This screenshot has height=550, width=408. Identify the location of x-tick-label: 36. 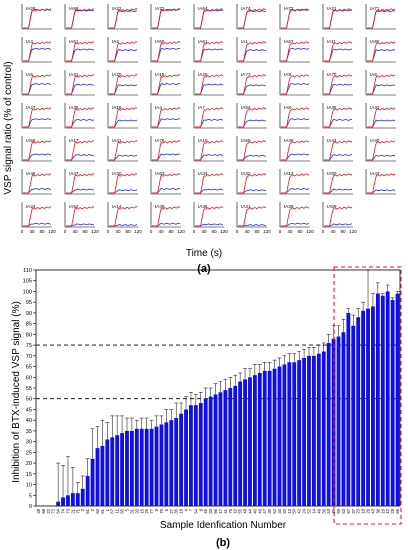
(323, 510).